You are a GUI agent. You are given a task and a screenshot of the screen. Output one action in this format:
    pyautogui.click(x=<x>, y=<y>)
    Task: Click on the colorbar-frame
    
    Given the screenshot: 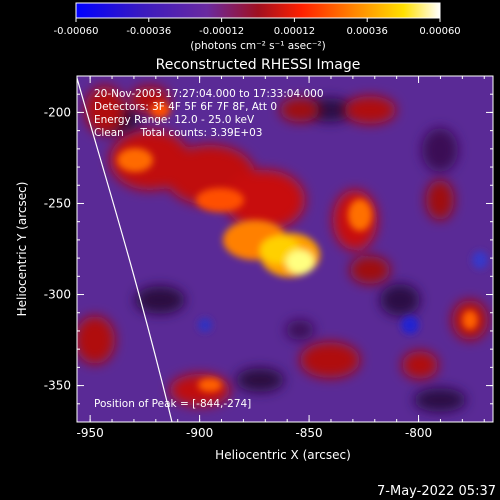 What is the action you would take?
    pyautogui.click(x=258, y=10)
    